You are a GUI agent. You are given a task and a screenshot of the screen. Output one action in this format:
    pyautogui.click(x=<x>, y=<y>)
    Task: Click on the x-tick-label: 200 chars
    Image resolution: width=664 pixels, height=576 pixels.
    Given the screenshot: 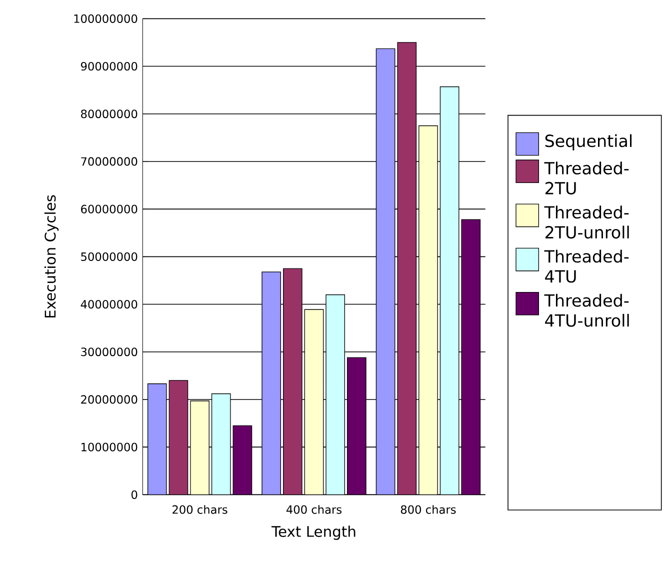 What is the action you would take?
    pyautogui.click(x=200, y=509)
    